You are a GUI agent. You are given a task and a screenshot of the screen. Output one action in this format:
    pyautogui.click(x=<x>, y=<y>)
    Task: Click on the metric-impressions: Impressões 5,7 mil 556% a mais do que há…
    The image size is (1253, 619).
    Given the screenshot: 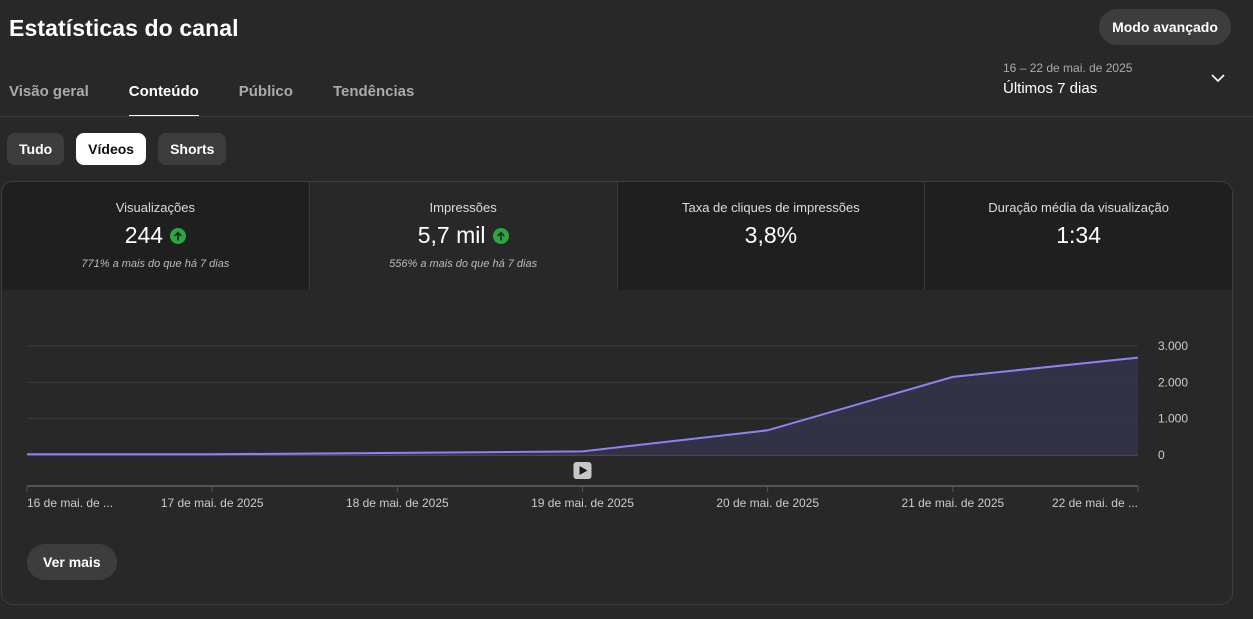 What is the action you would take?
    pyautogui.click(x=463, y=236)
    